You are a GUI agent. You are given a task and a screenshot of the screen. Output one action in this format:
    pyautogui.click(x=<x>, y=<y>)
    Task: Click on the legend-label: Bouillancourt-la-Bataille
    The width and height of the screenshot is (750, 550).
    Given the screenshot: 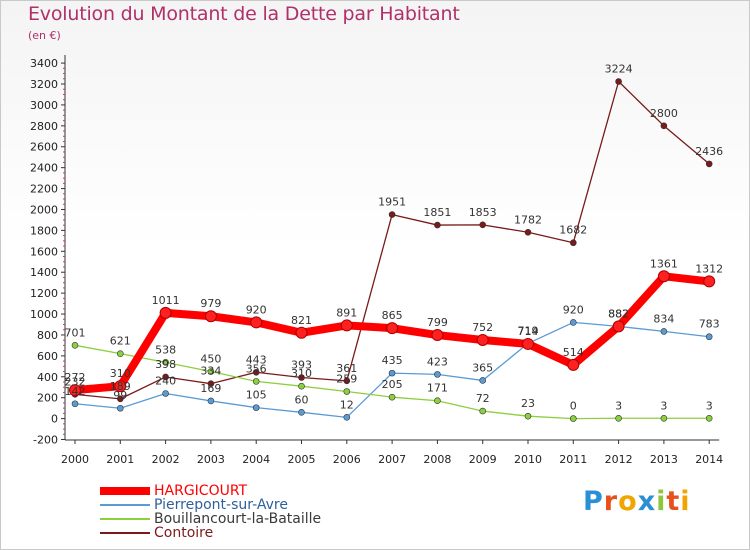 What is the action you would take?
    pyautogui.click(x=238, y=519)
    